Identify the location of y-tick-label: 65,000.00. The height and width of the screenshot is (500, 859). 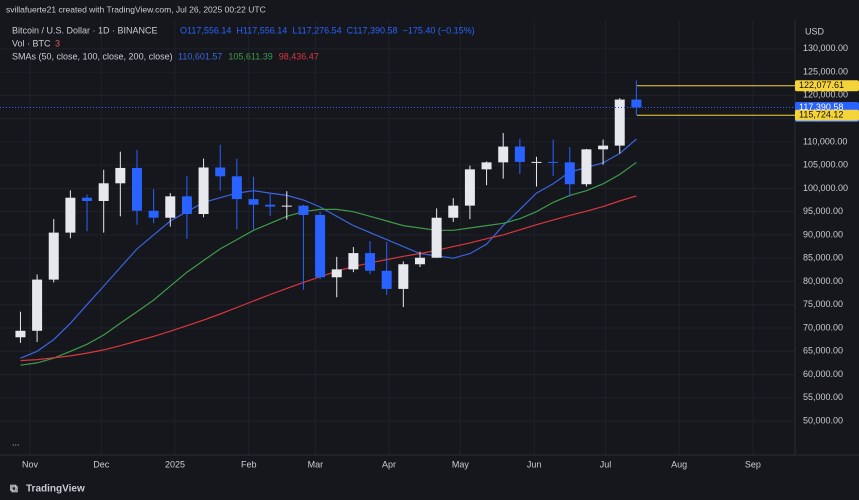
(823, 351).